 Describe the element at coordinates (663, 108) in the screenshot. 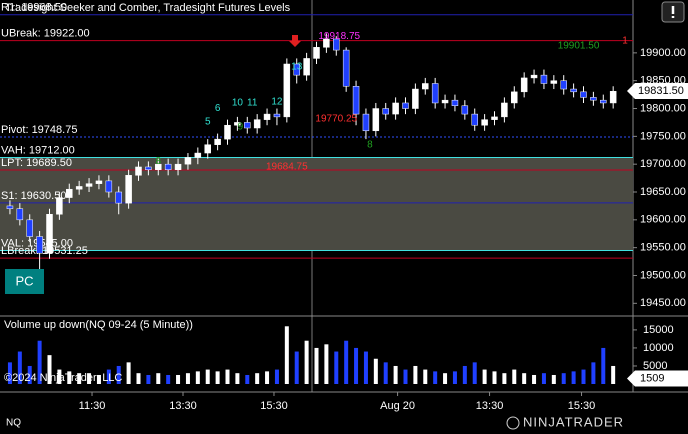

I see `y-tick-label: 19800.00` at that location.